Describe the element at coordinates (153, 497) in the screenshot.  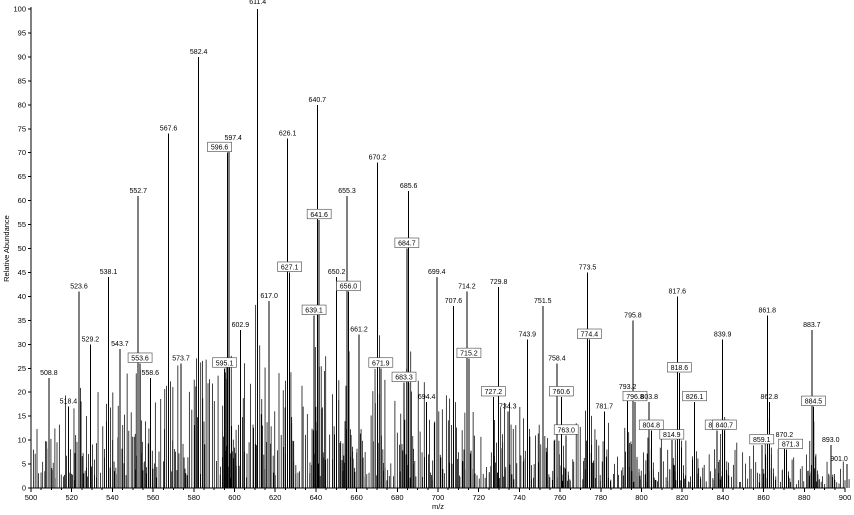
I see `x-tick-label: 560` at that location.